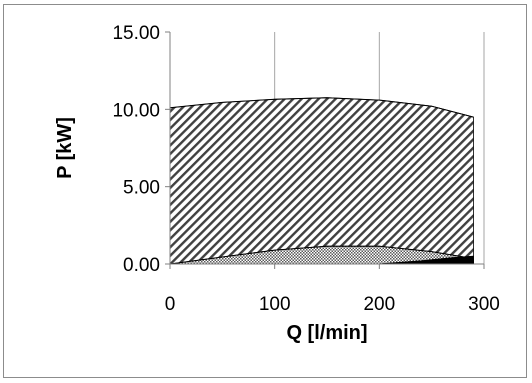 The image size is (532, 383). Describe the element at coordinates (326, 333) in the screenshot. I see `x-axis-title: Q [l/min]` at that location.